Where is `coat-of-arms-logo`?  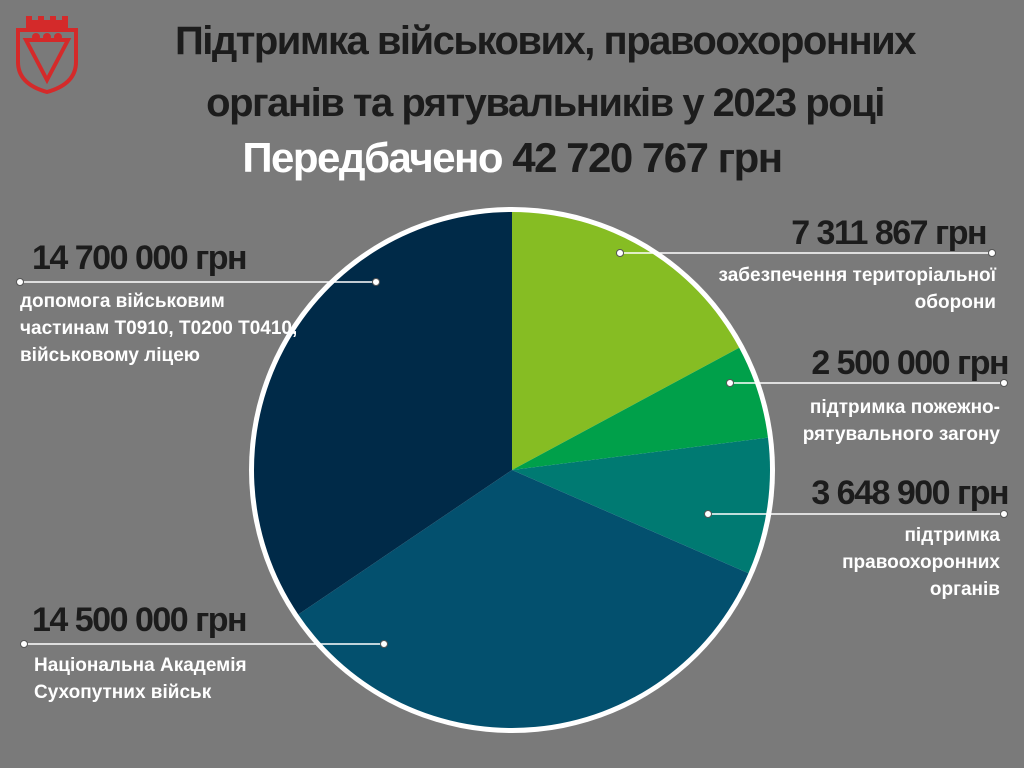
coat-of-arms-logo is located at coordinates (47, 55).